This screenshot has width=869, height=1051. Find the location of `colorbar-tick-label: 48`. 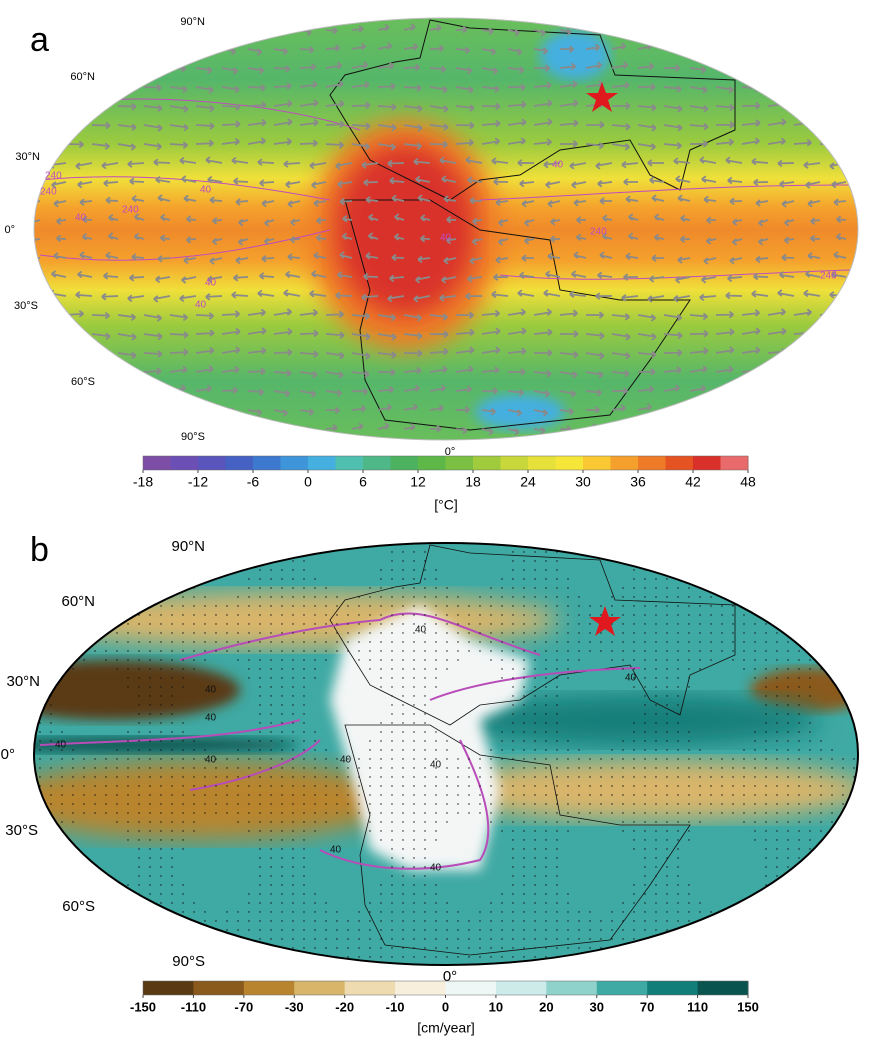

colorbar-tick-label: 48 is located at coordinates (748, 482).